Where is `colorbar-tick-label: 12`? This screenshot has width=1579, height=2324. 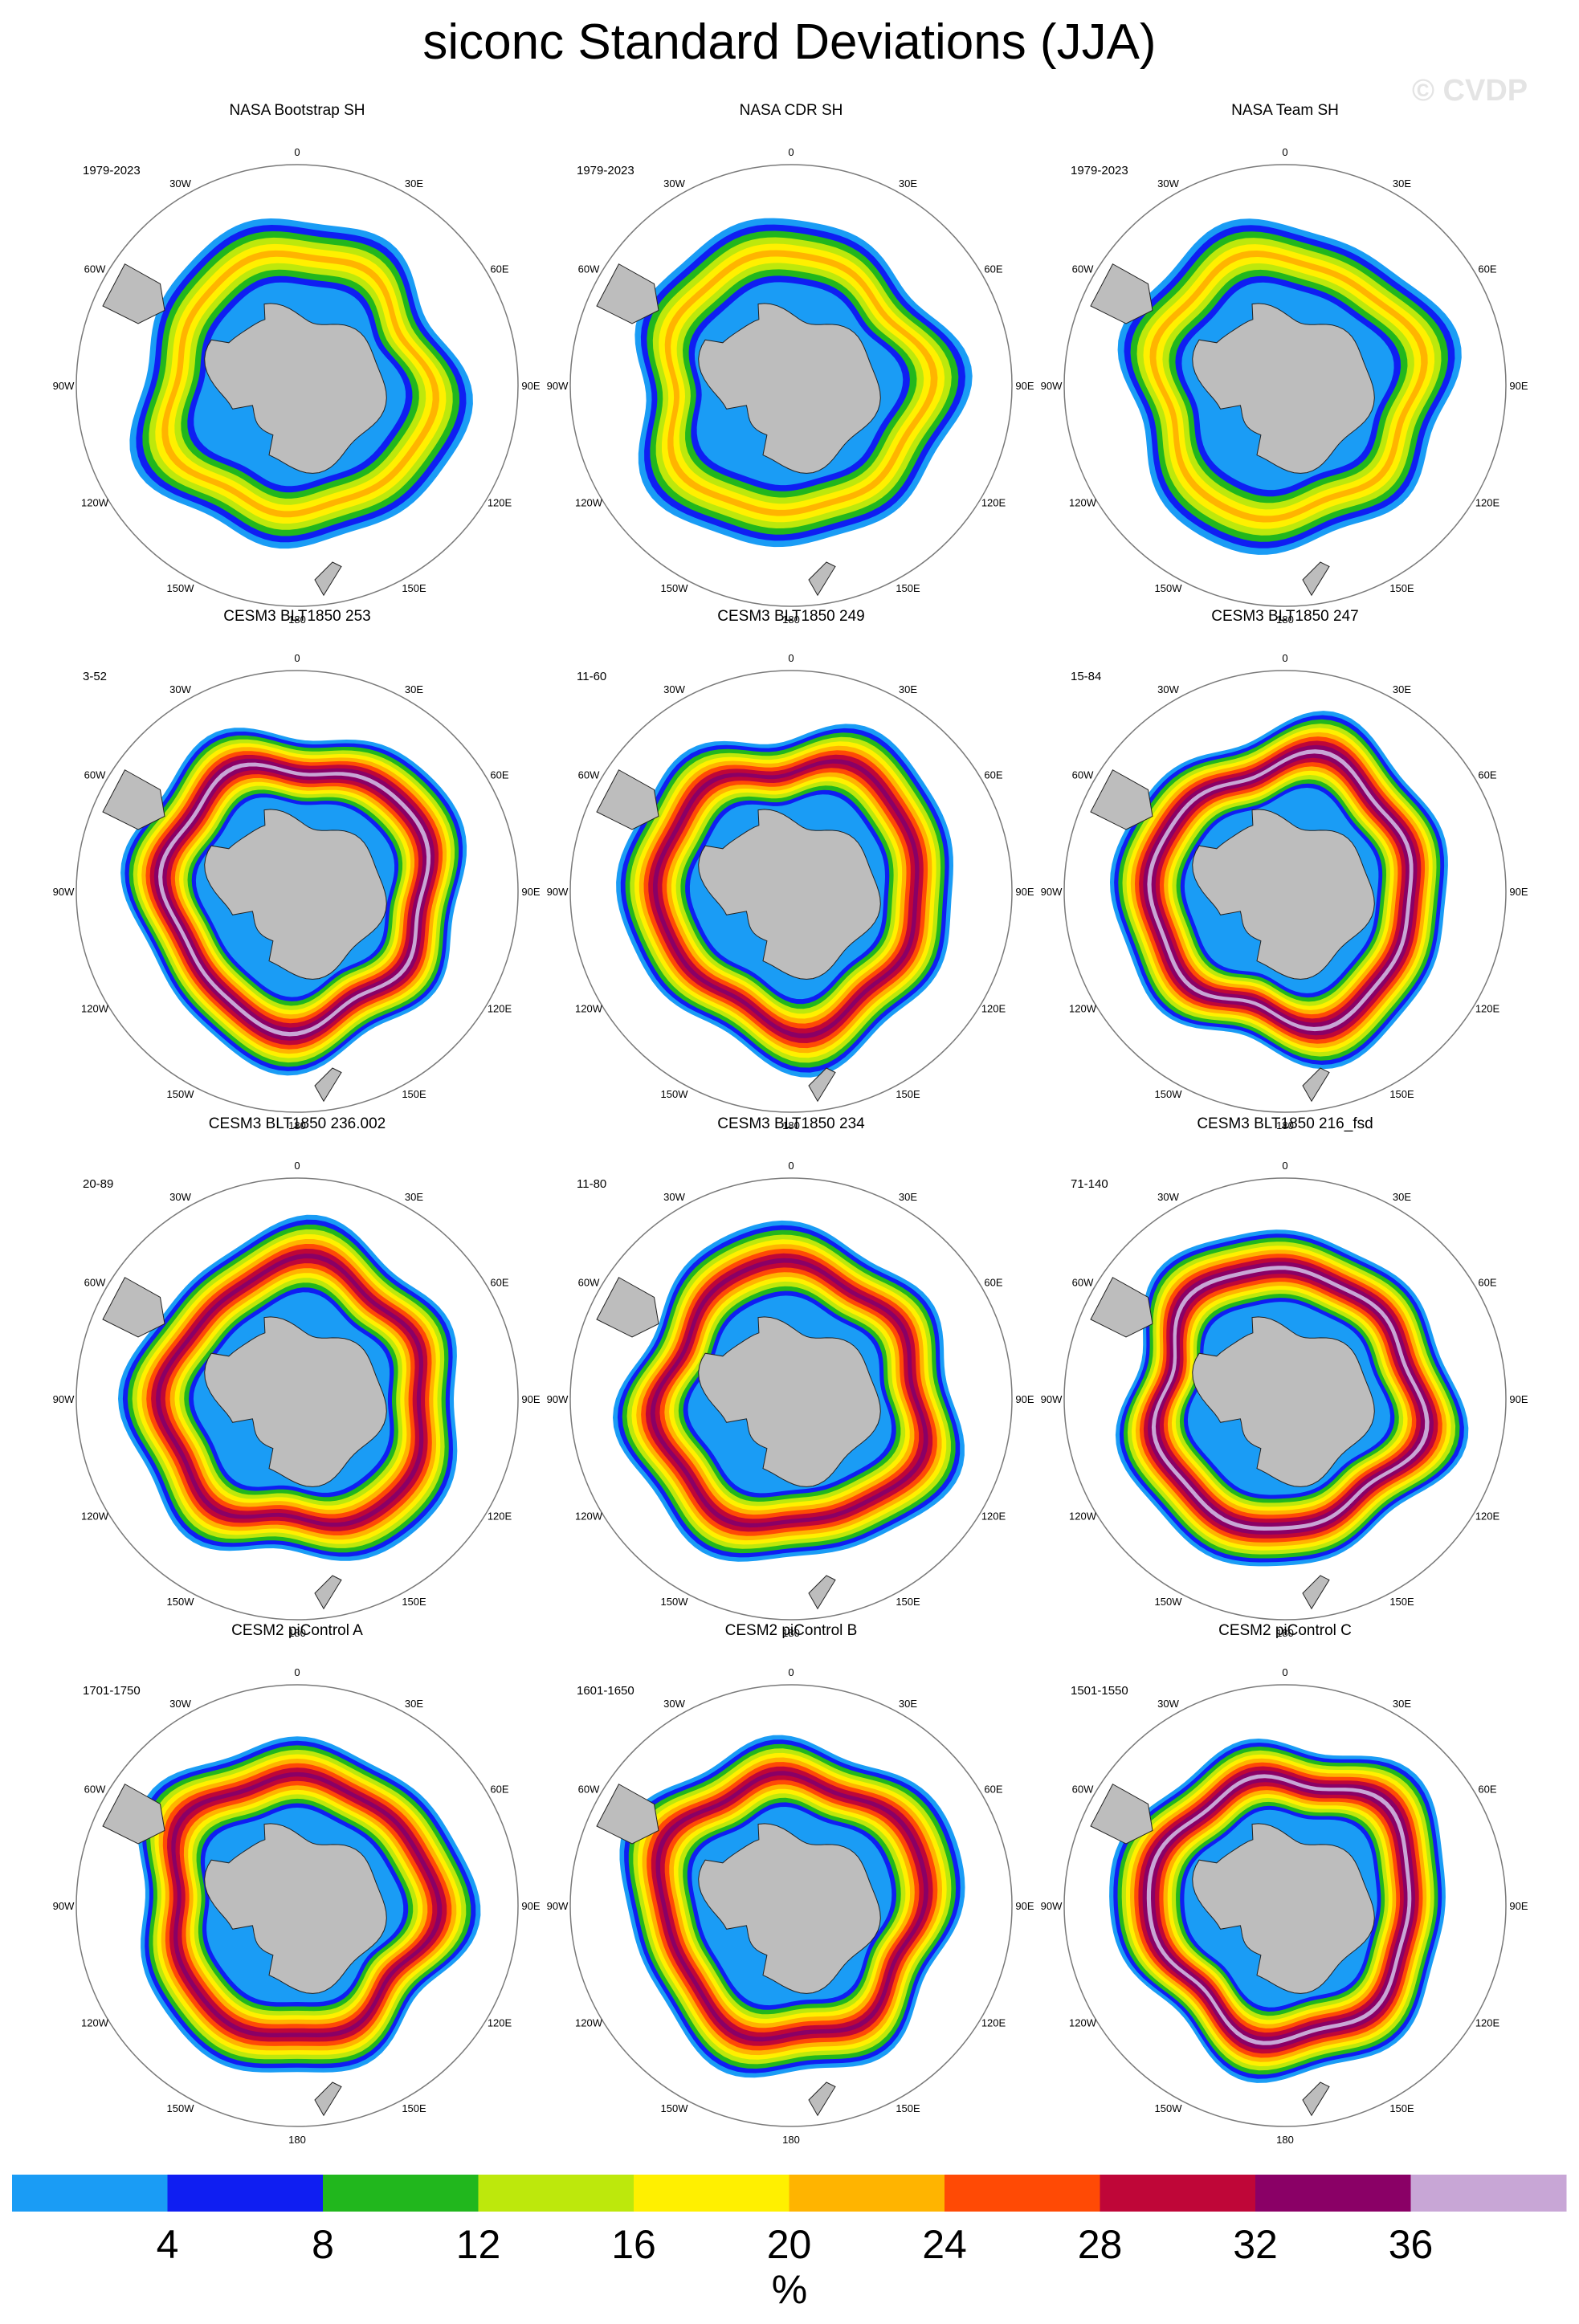 colorbar-tick-label: 12 is located at coordinates (478, 2245).